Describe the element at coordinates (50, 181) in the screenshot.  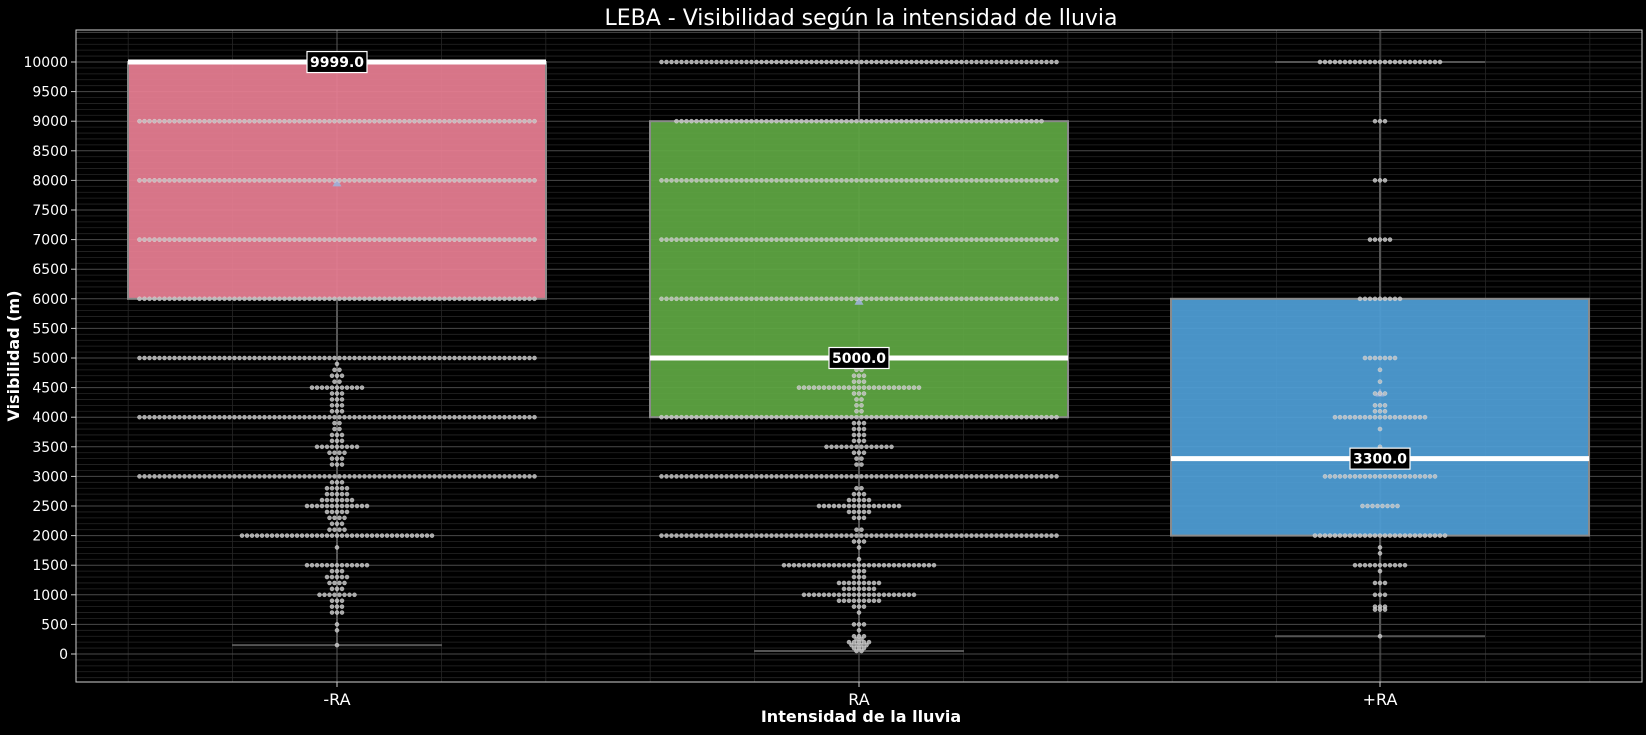
I see `y-tick-label: 8000` at that location.